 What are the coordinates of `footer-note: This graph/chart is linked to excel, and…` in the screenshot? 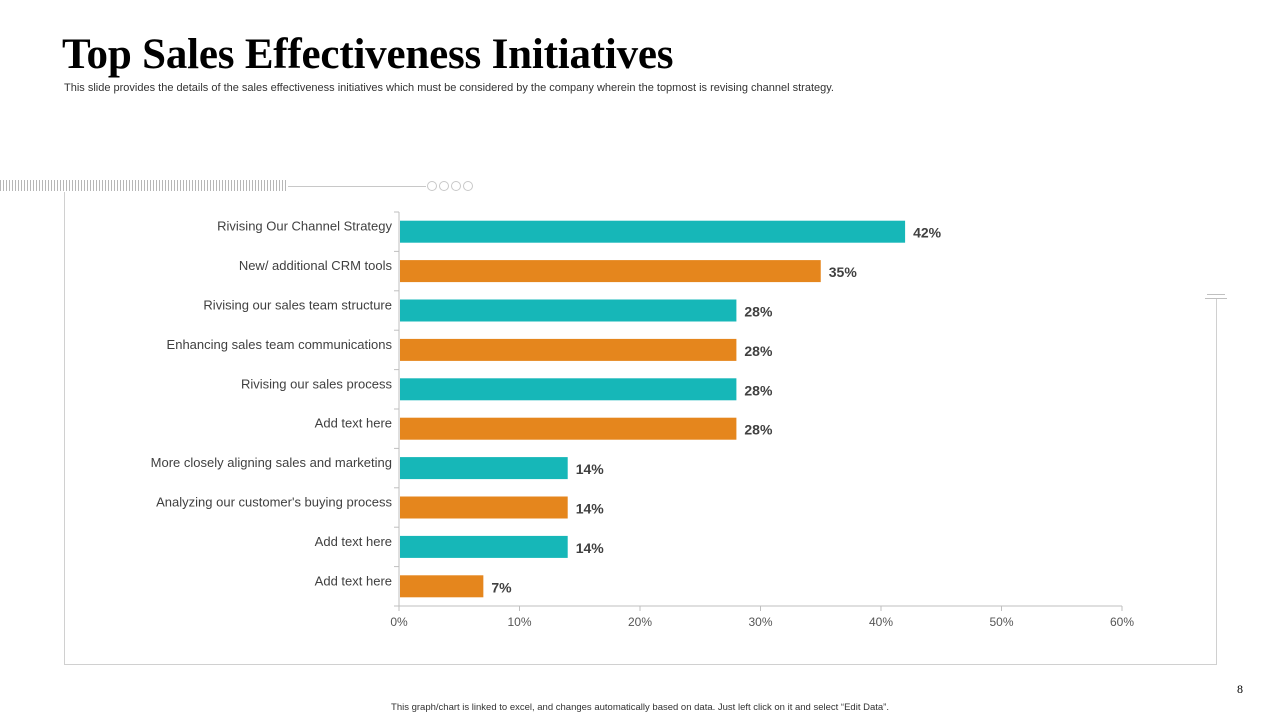 It's located at (640, 707).